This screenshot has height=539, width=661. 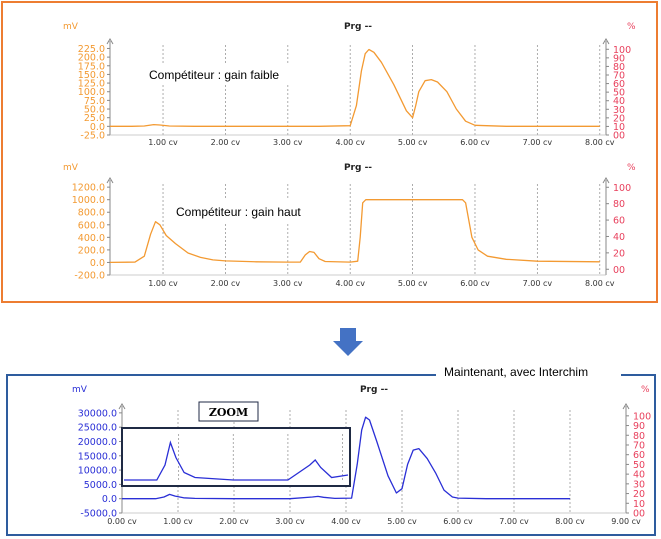 What do you see at coordinates (348, 342) in the screenshot?
I see `down-arrow-icon` at bounding box center [348, 342].